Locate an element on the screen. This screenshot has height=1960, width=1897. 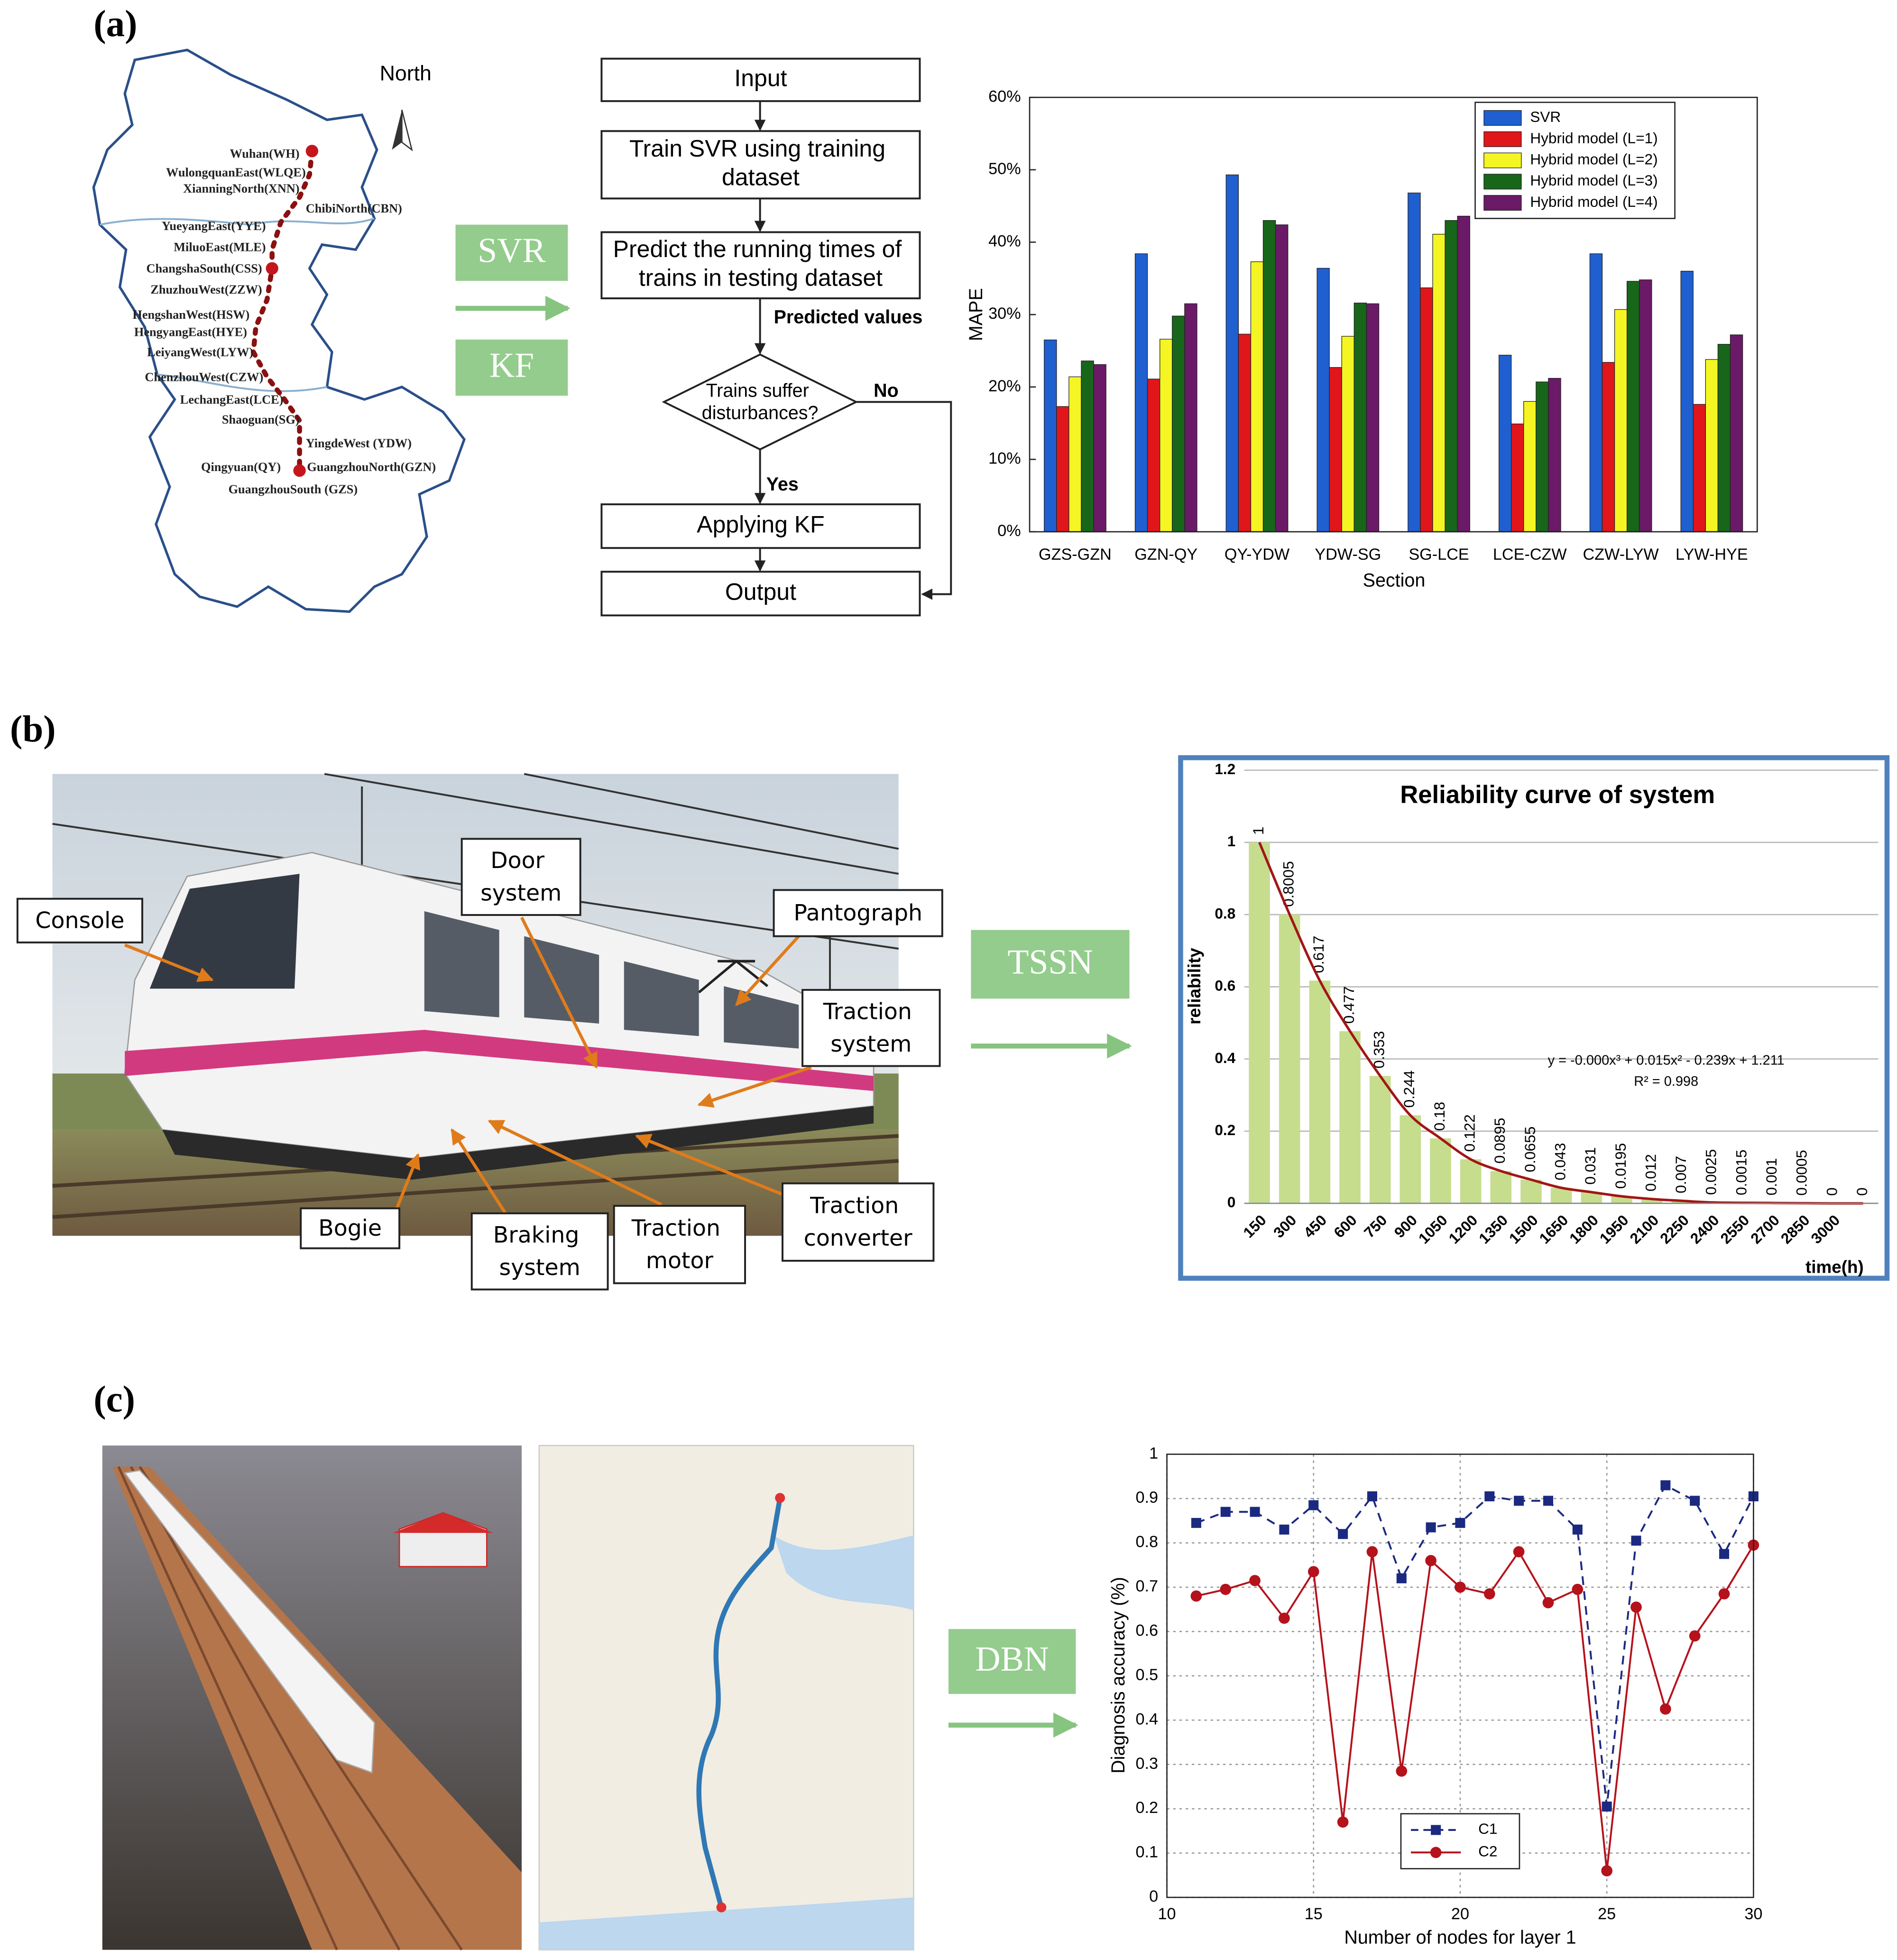
y-tick-label: 0.5 is located at coordinates (1147, 1675).